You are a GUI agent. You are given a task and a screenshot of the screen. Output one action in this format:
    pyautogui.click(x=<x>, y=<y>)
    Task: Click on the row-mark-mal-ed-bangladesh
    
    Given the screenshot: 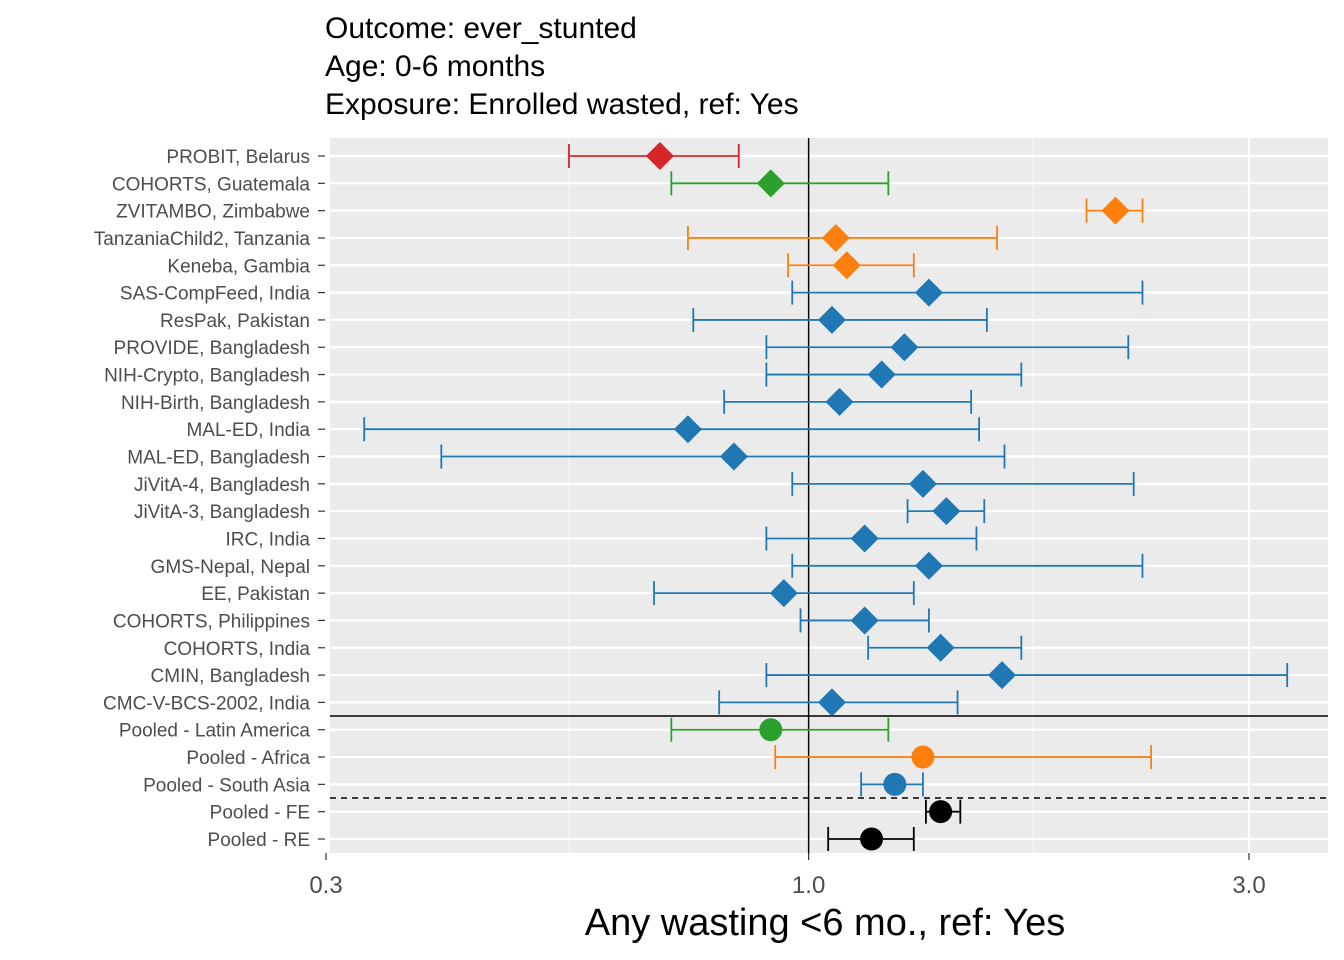 What is the action you would take?
    pyautogui.click(x=723, y=456)
    